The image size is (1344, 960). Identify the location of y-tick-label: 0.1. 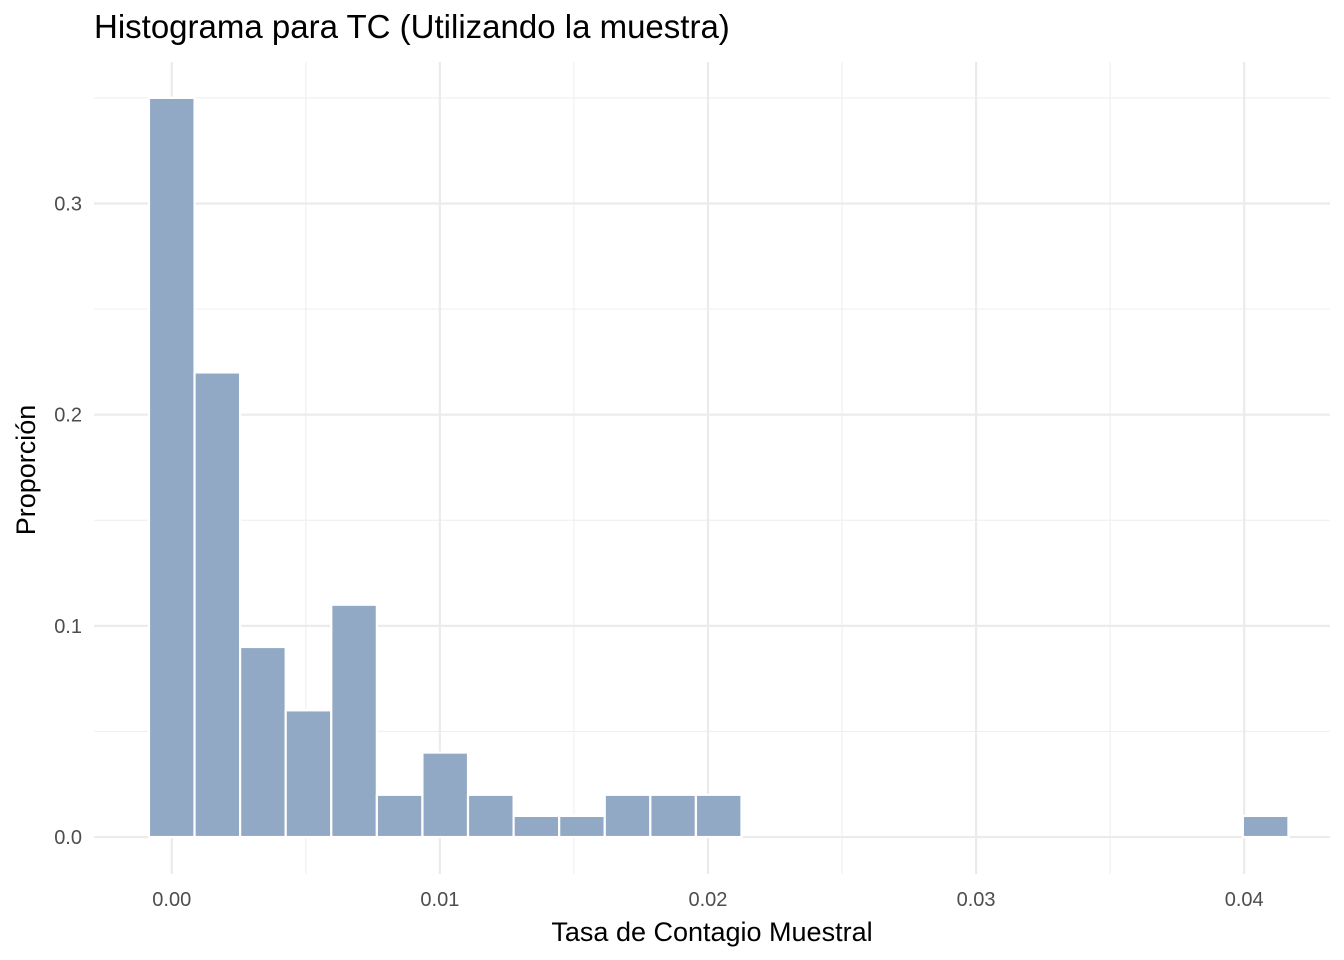
(68, 627).